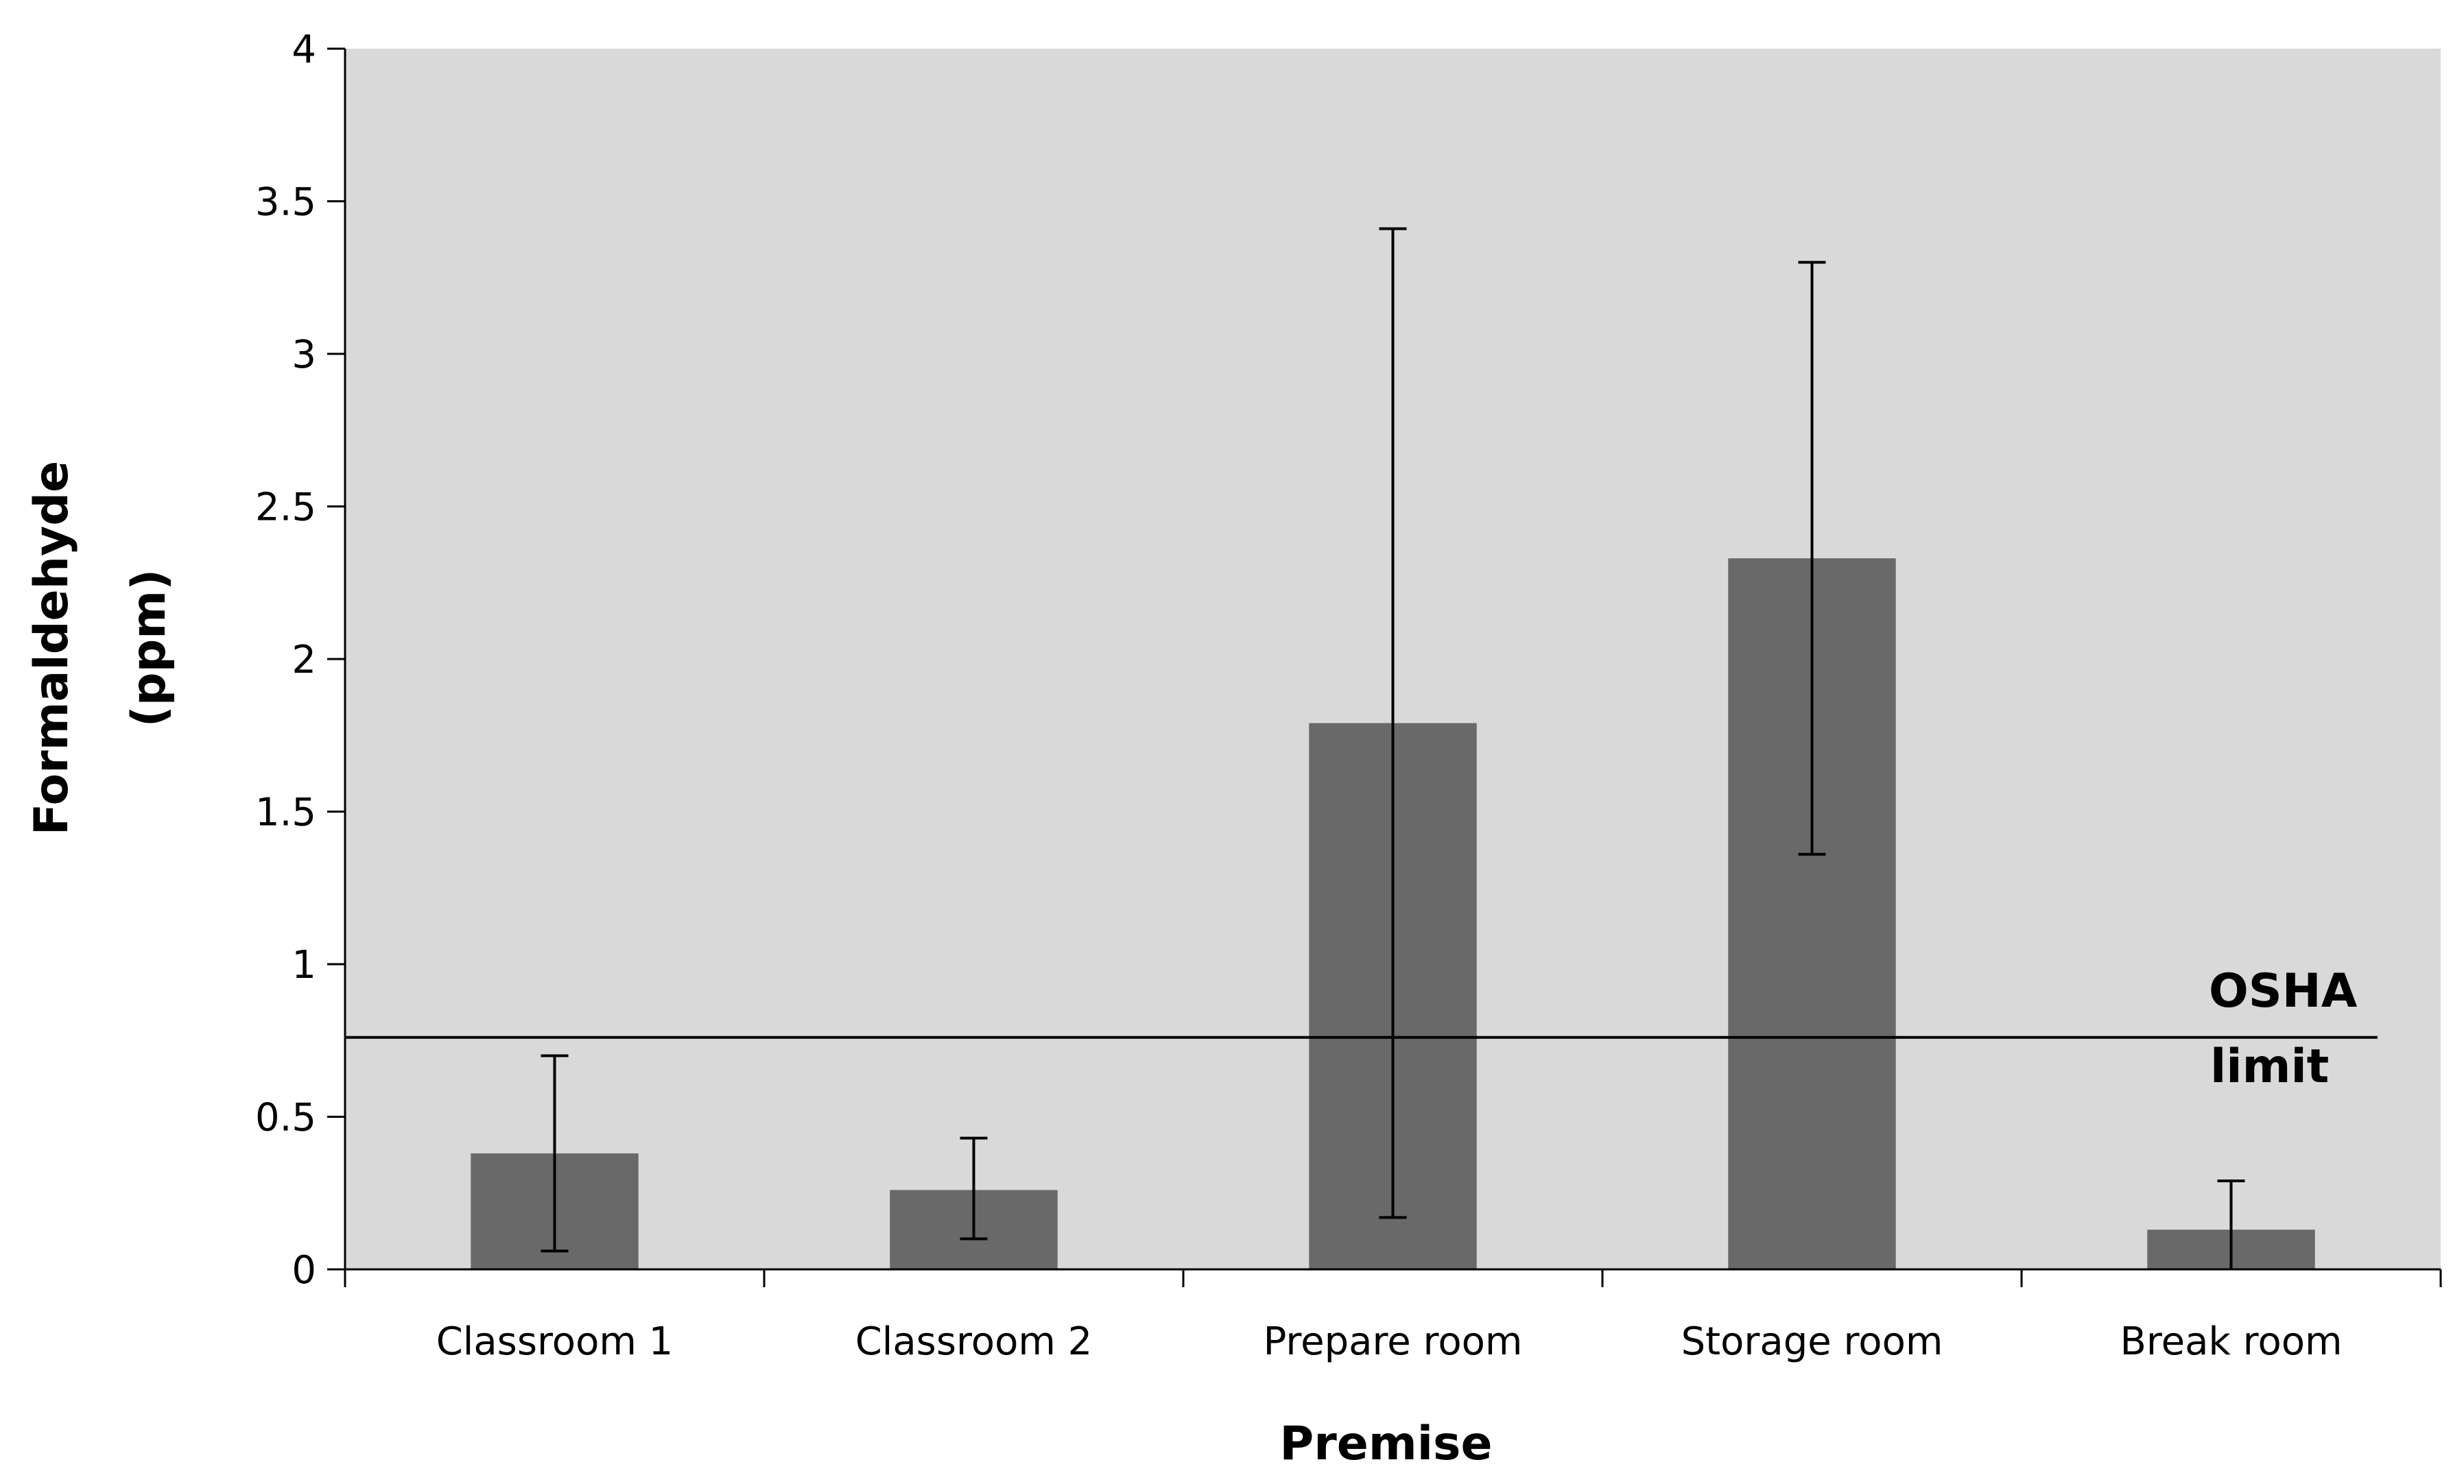 The width and height of the screenshot is (2464, 1484). Describe the element at coordinates (555, 1341) in the screenshot. I see `x-tick-label: Classroom 1` at that location.